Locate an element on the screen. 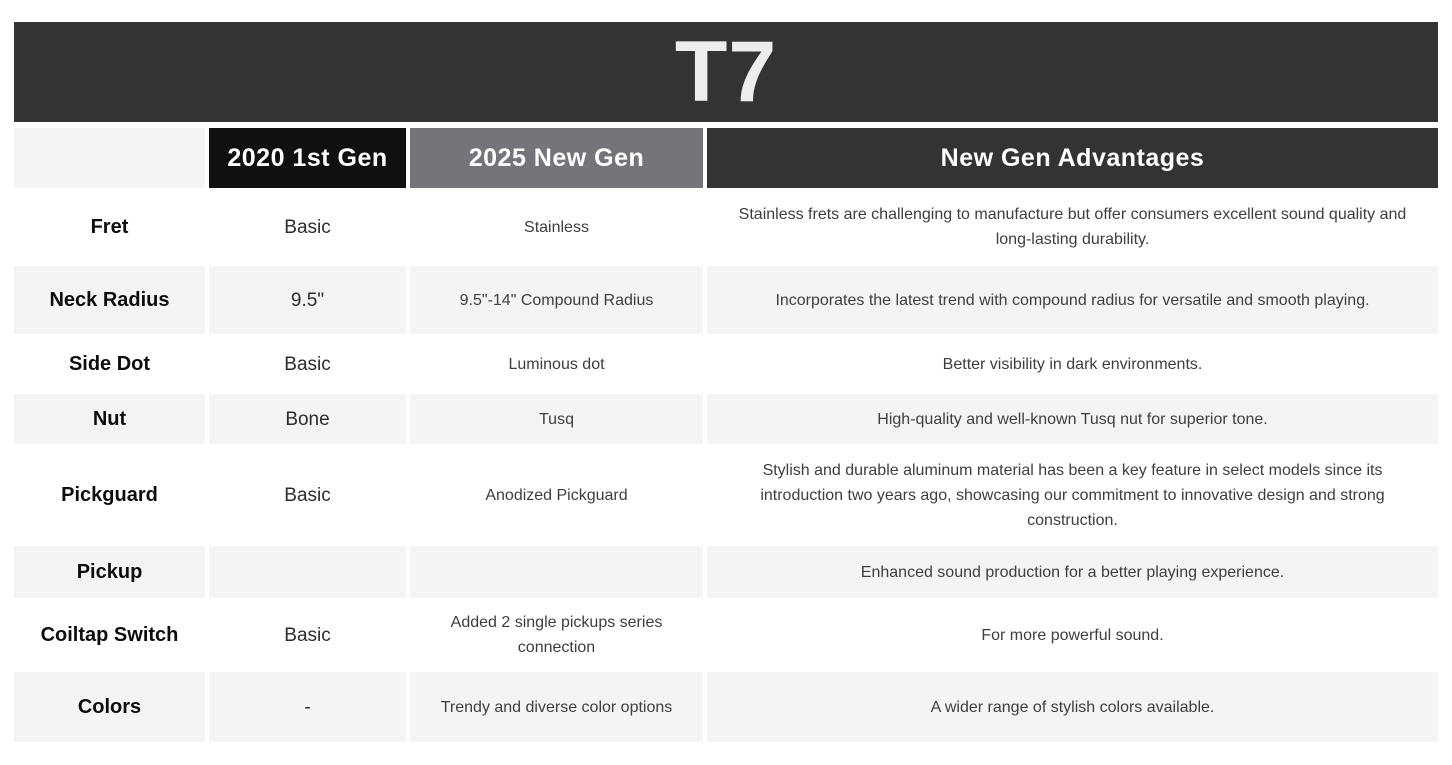 This screenshot has width=1452, height=765. model-banner: T7 is located at coordinates (726, 72).